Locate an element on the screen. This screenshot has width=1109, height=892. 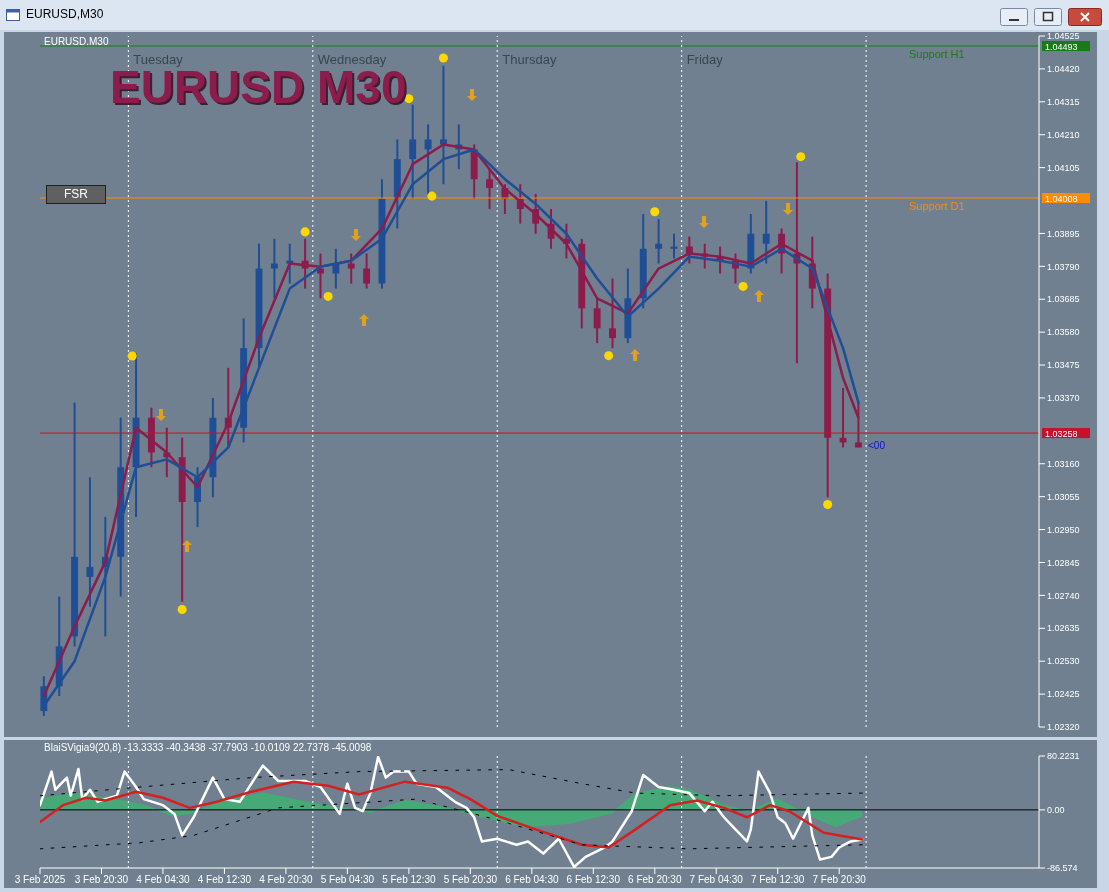
y-tick-label: 1.03580 is located at coordinates (1063, 332).